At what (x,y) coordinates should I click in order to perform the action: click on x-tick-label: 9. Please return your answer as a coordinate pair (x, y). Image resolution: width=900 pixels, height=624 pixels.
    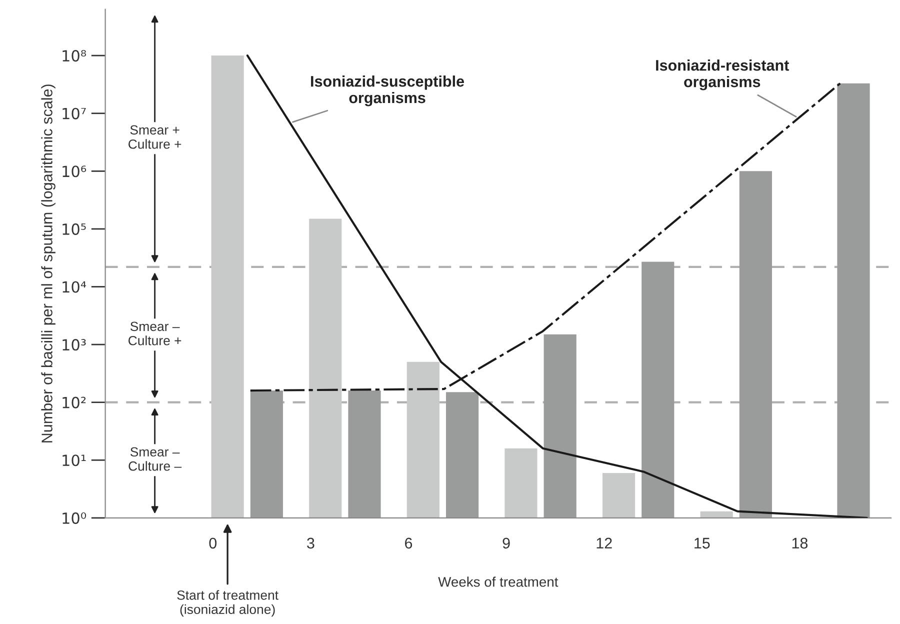
    Looking at the image, I should click on (506, 543).